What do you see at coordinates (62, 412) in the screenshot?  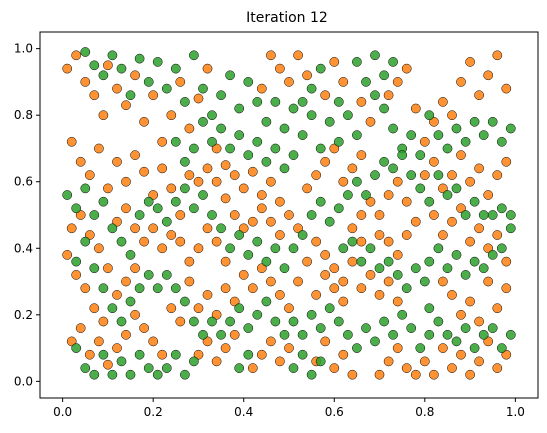 I see `x-tick-label: 0.0` at bounding box center [62, 412].